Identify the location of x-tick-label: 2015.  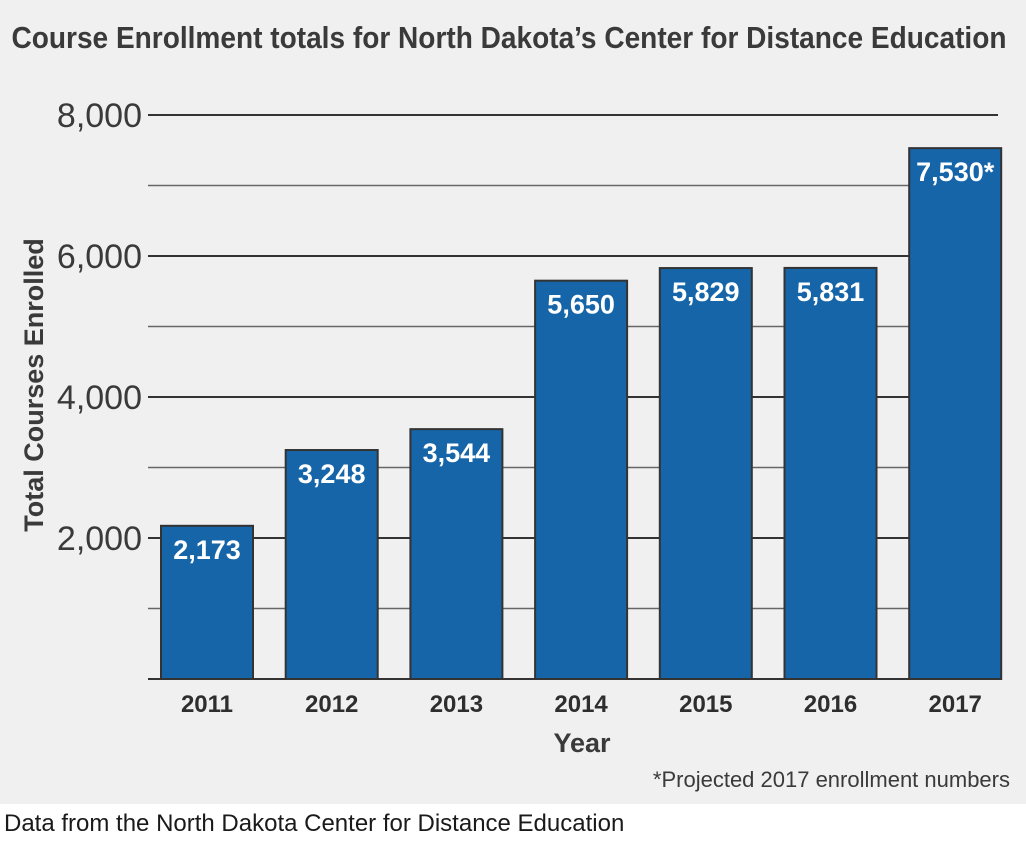
(705, 704).